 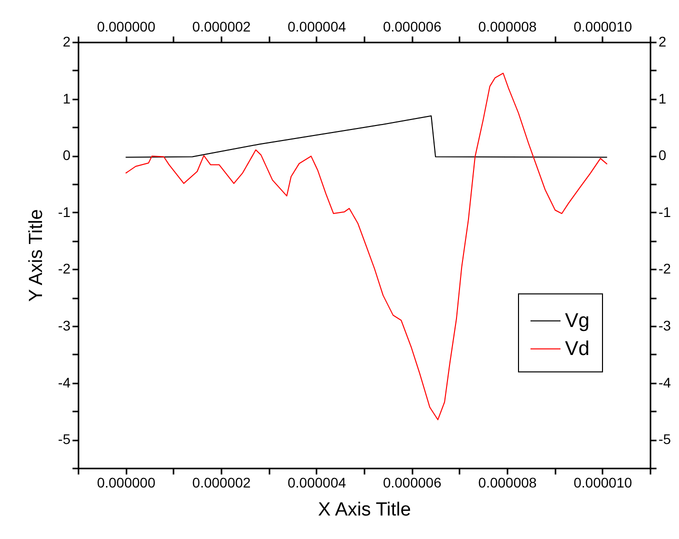 I want to click on x2-tick-label: 0.000010, so click(x=603, y=26).